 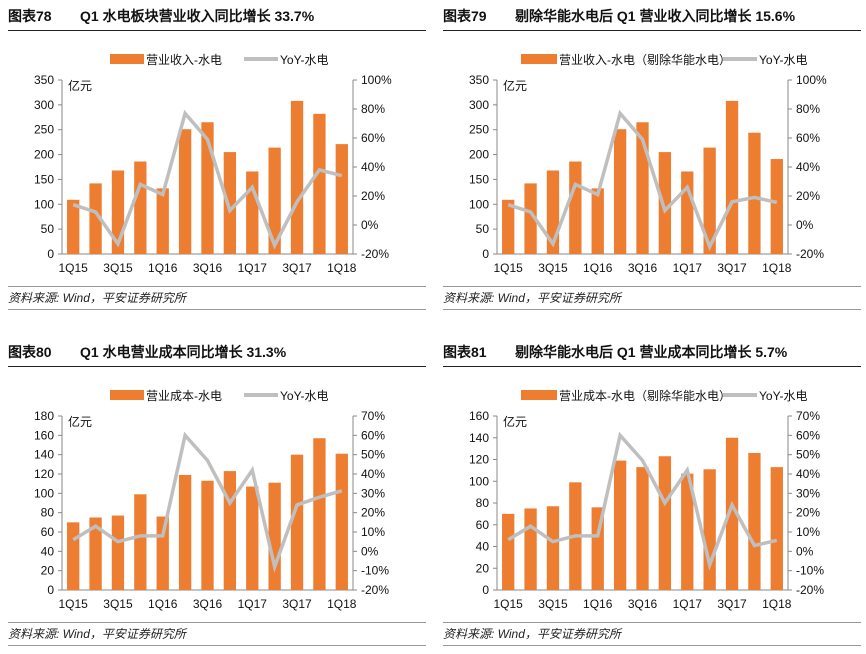 I want to click on title-text: 剔除华能水电后 Q1 营业成本同比增长 5.7%, so click(x=651, y=352).